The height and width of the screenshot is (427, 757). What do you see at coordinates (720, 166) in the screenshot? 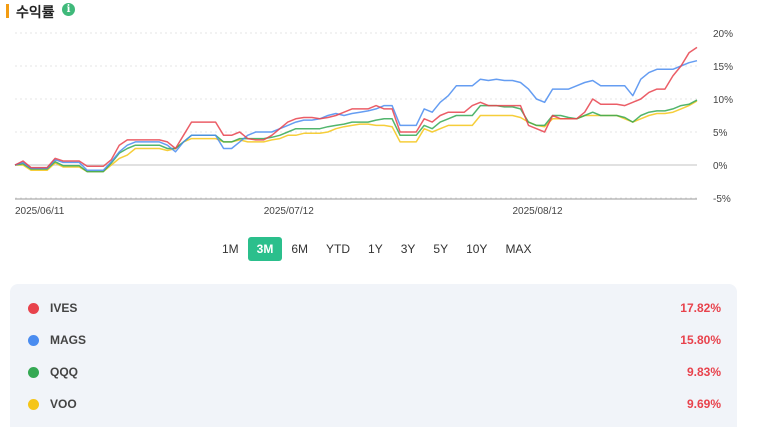
I see `y-tick-label: 0%` at bounding box center [720, 166].